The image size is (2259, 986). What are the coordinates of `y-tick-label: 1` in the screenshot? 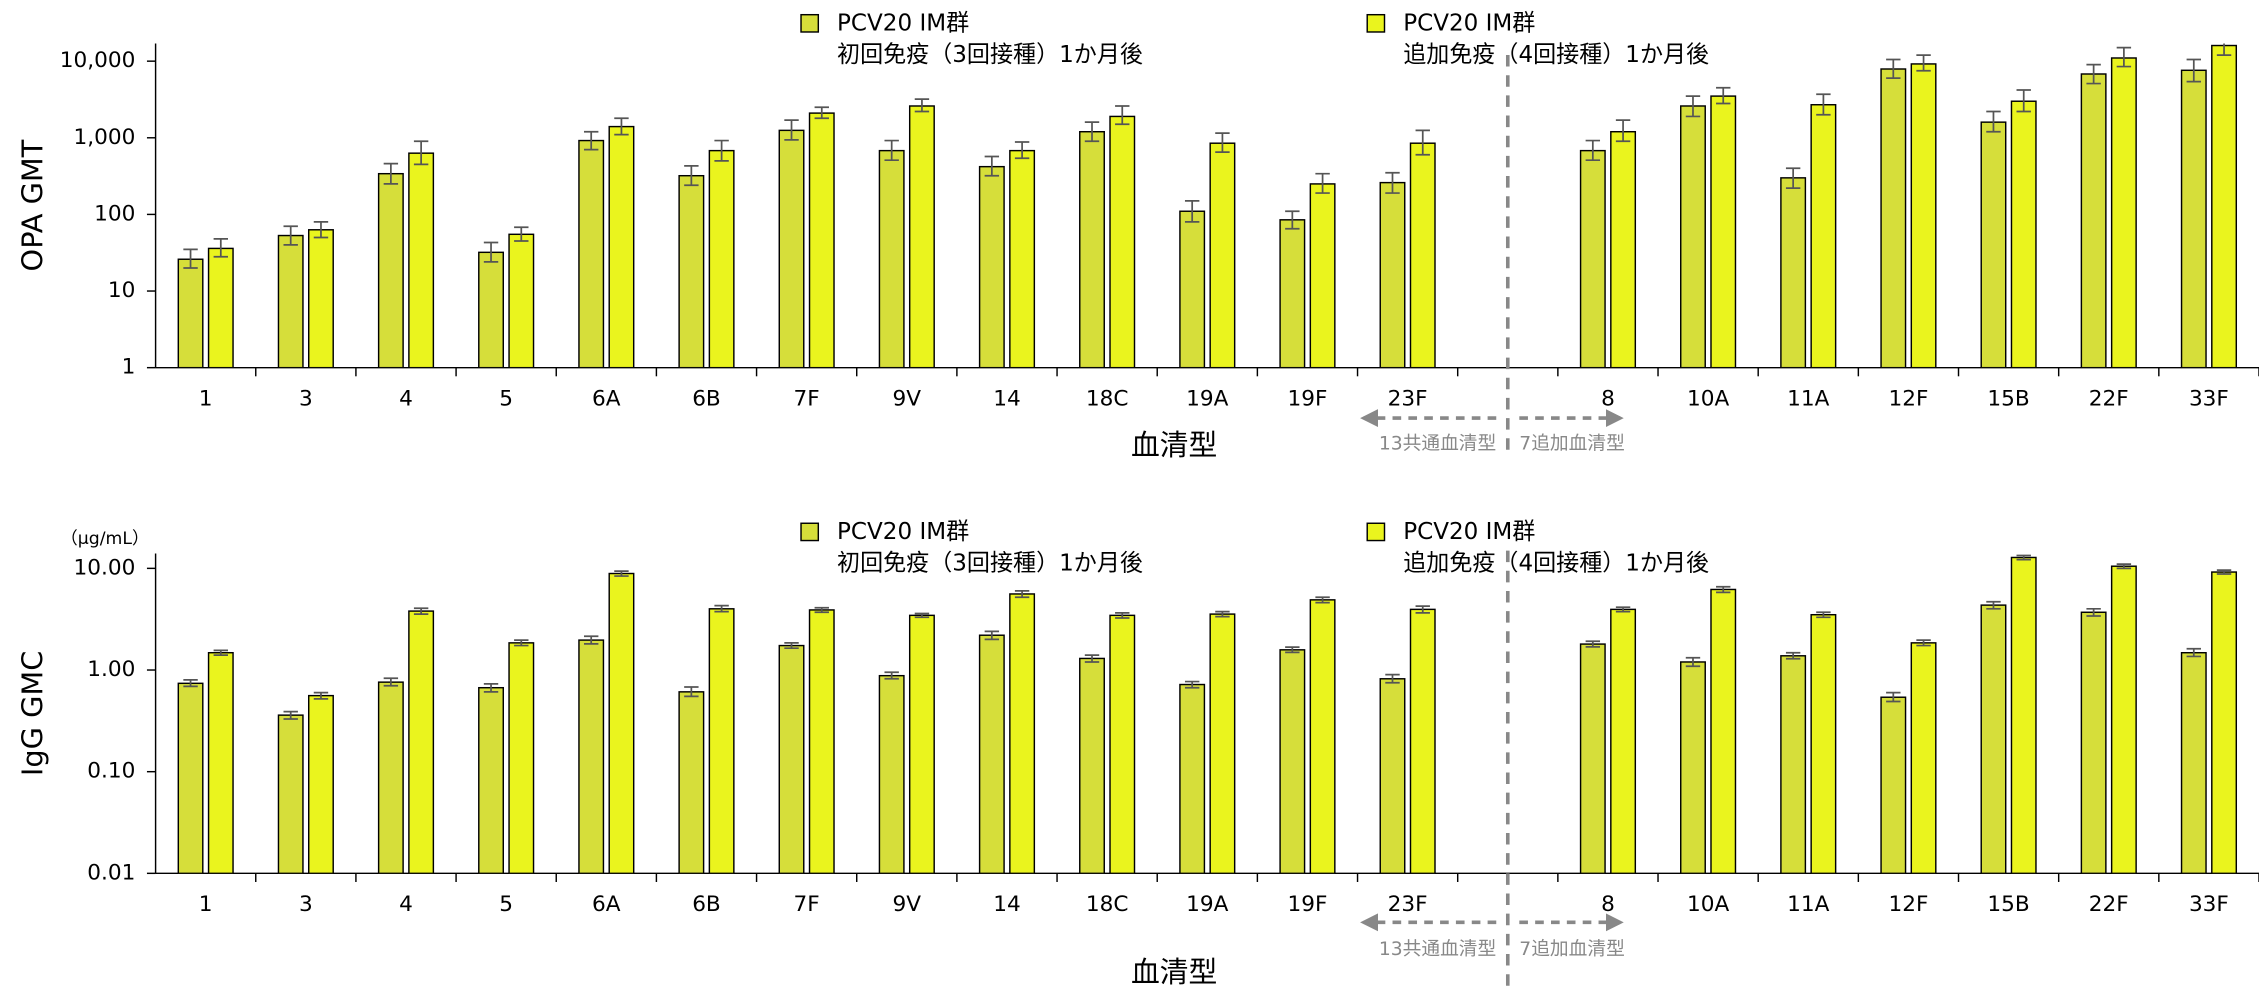 It's located at (129, 367).